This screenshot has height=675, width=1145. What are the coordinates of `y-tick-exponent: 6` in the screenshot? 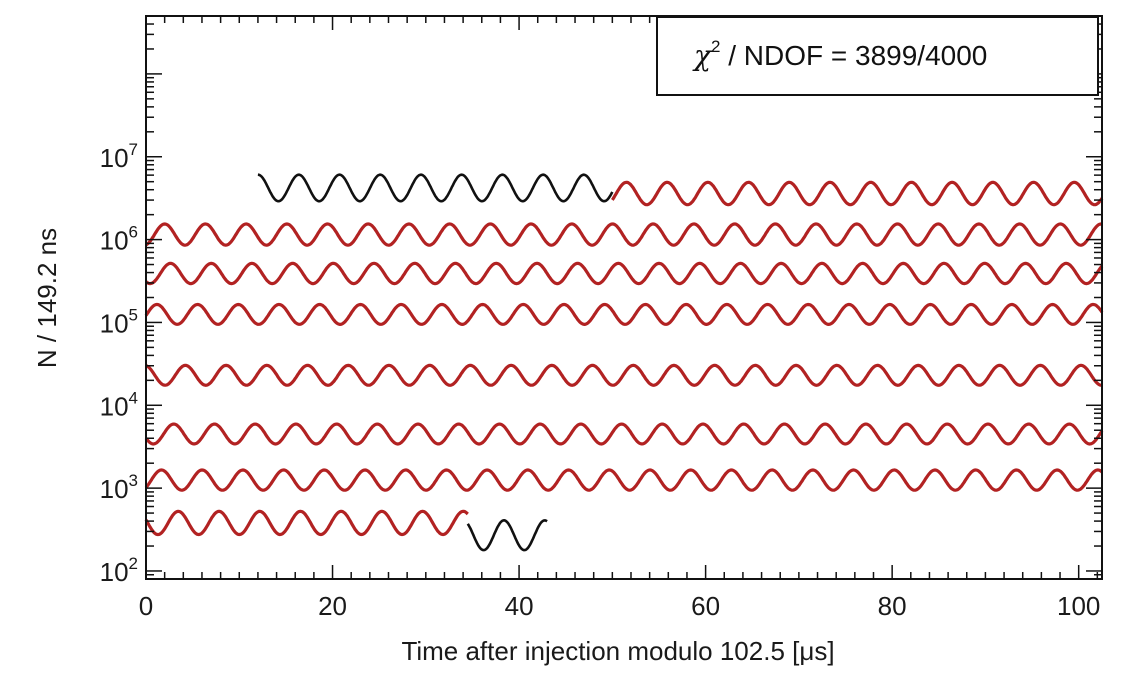 It's located at (133, 232).